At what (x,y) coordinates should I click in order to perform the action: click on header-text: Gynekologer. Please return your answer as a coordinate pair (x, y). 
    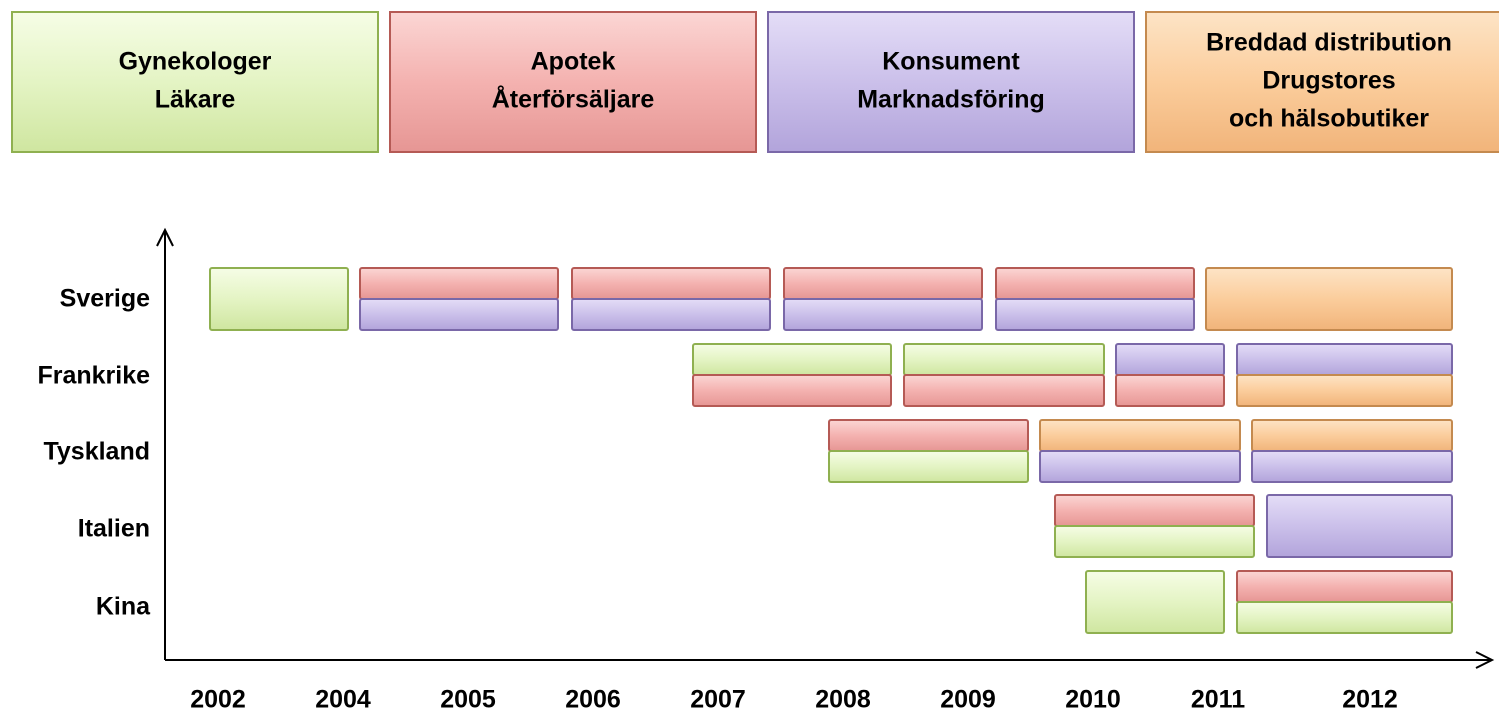
    Looking at the image, I should click on (195, 62).